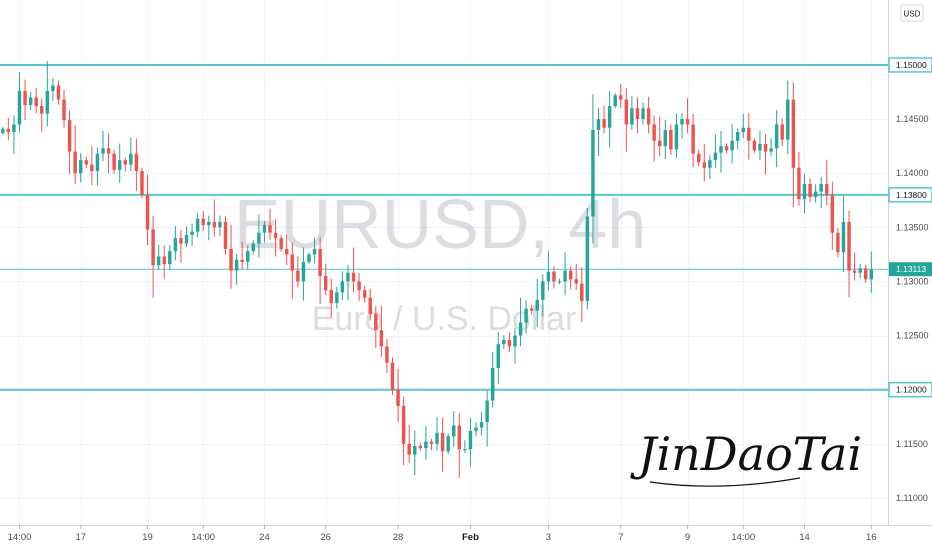  Describe the element at coordinates (912, 336) in the screenshot. I see `price-tick-label: 1.12500` at that location.